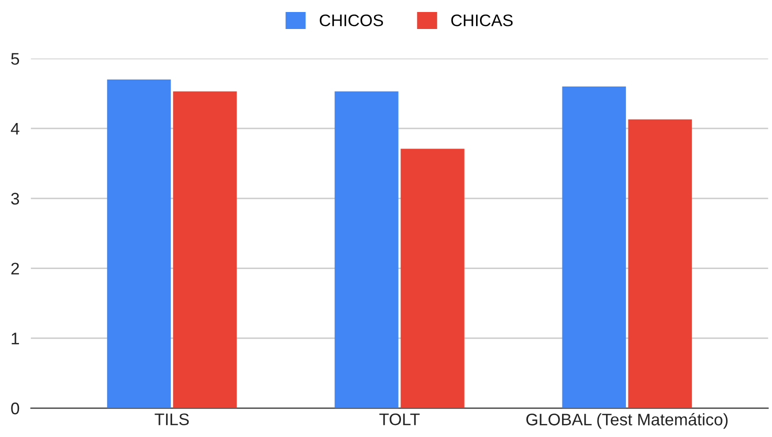  What do you see at coordinates (15, 338) in the screenshot?
I see `y-tick-label: 1` at bounding box center [15, 338].